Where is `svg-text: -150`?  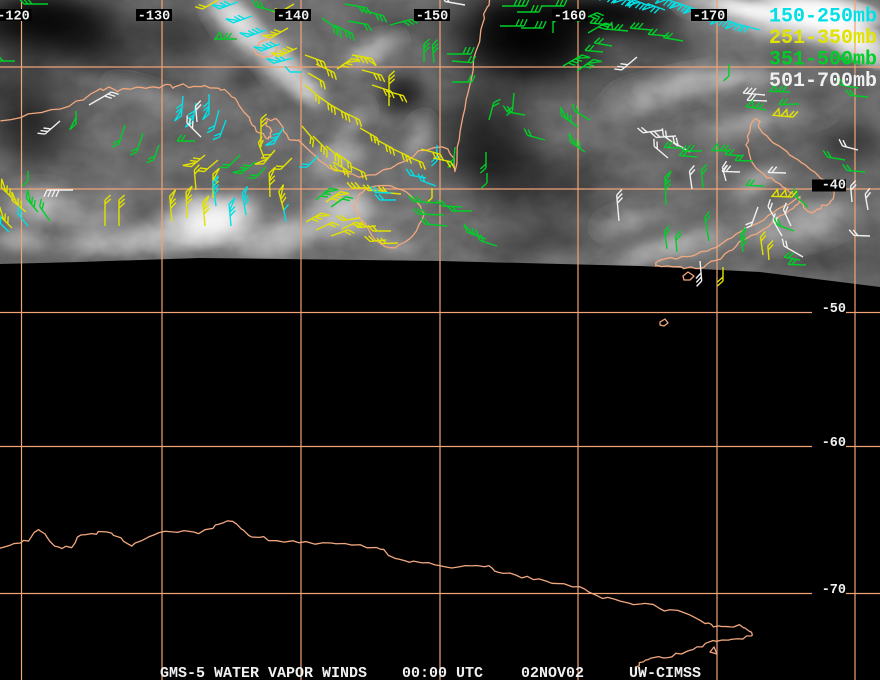
svg-text: -150 is located at coordinates (432, 17).